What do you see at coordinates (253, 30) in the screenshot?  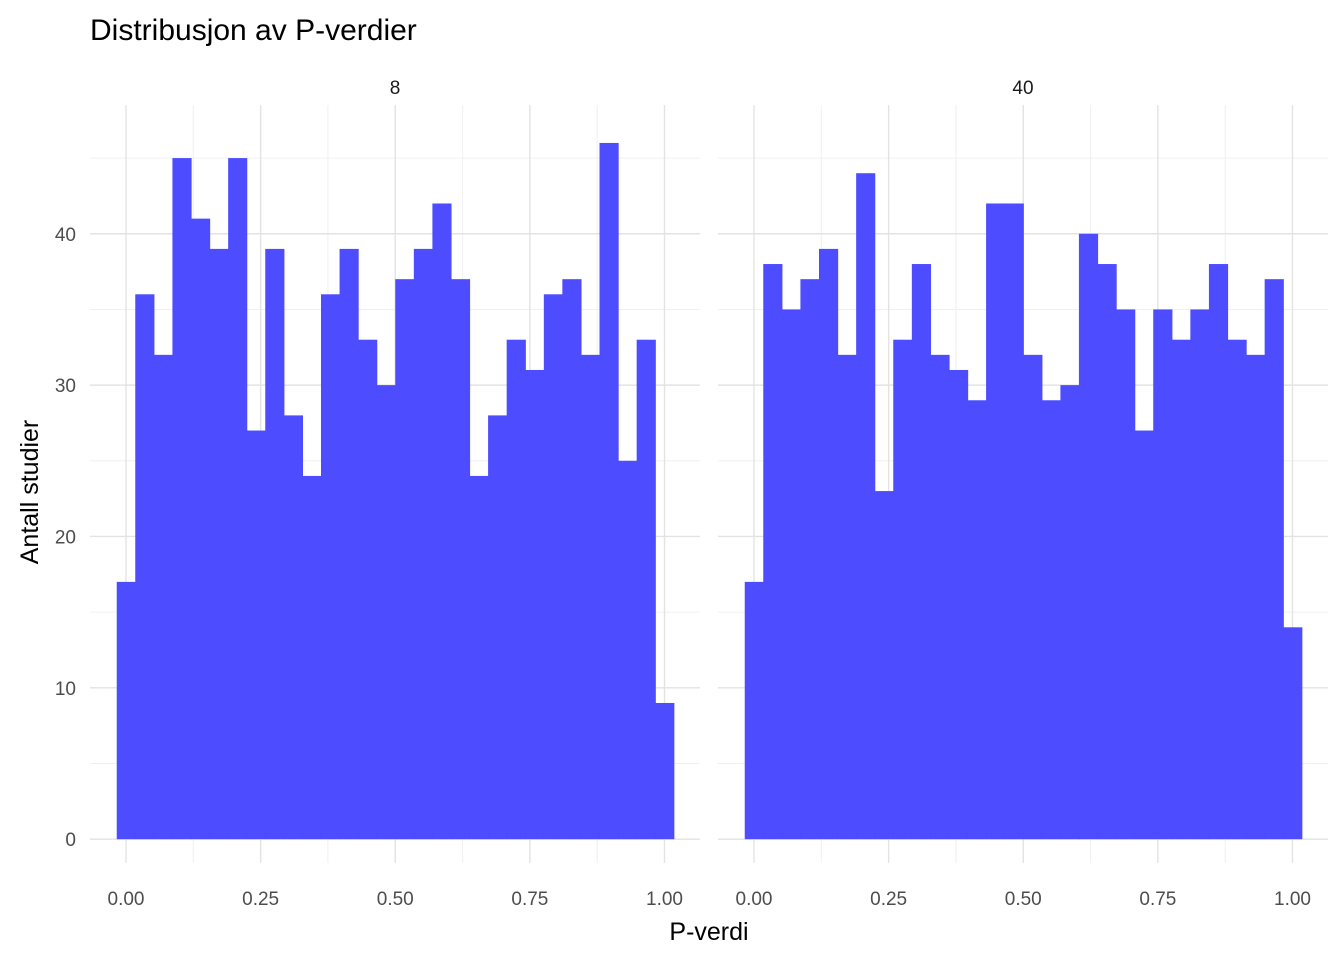 I see `chart-title: Distribusjon av P-verdier` at bounding box center [253, 30].